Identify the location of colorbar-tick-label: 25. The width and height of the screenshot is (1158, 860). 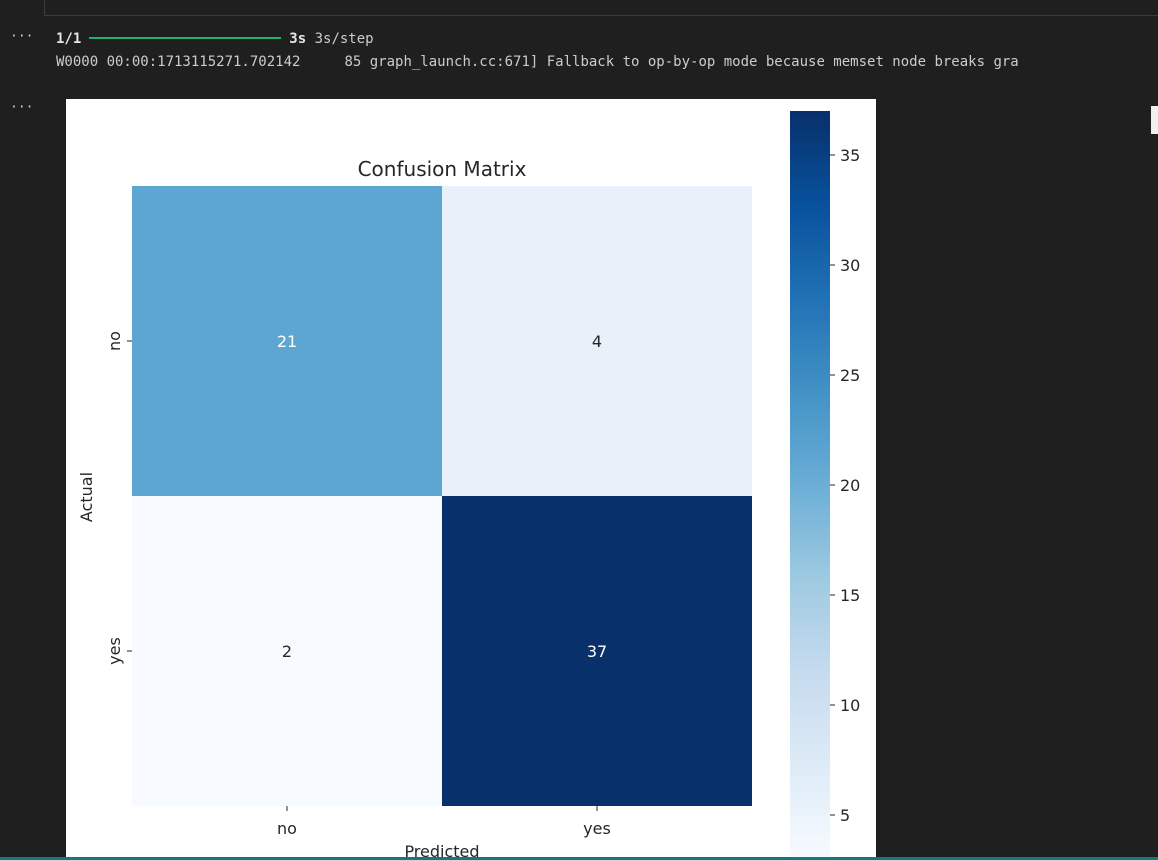
(850, 375).